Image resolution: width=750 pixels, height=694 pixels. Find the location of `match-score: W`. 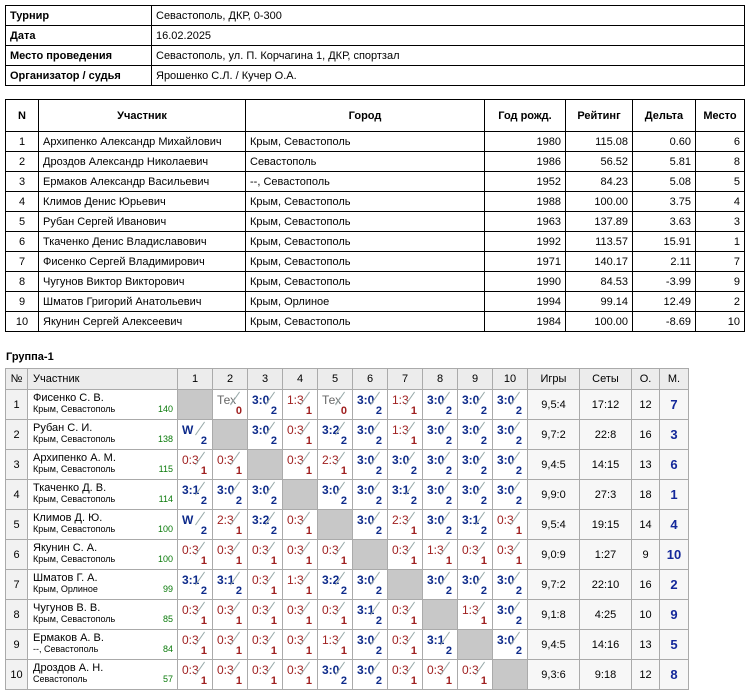

match-score: W is located at coordinates (188, 520).